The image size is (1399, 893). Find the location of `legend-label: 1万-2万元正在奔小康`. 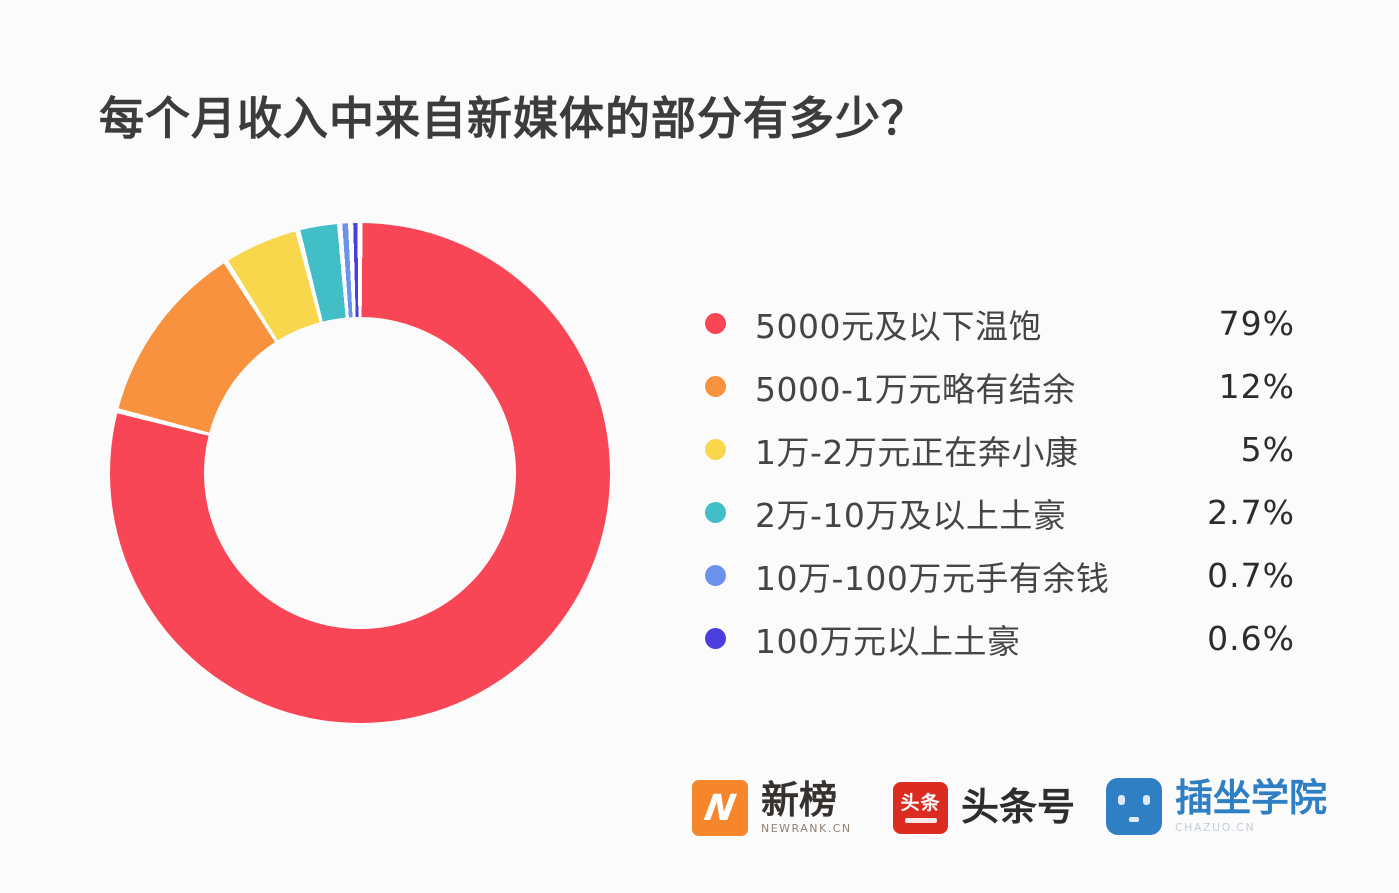

legend-label: 1万-2万元正在奔小康 is located at coordinates (917, 452).